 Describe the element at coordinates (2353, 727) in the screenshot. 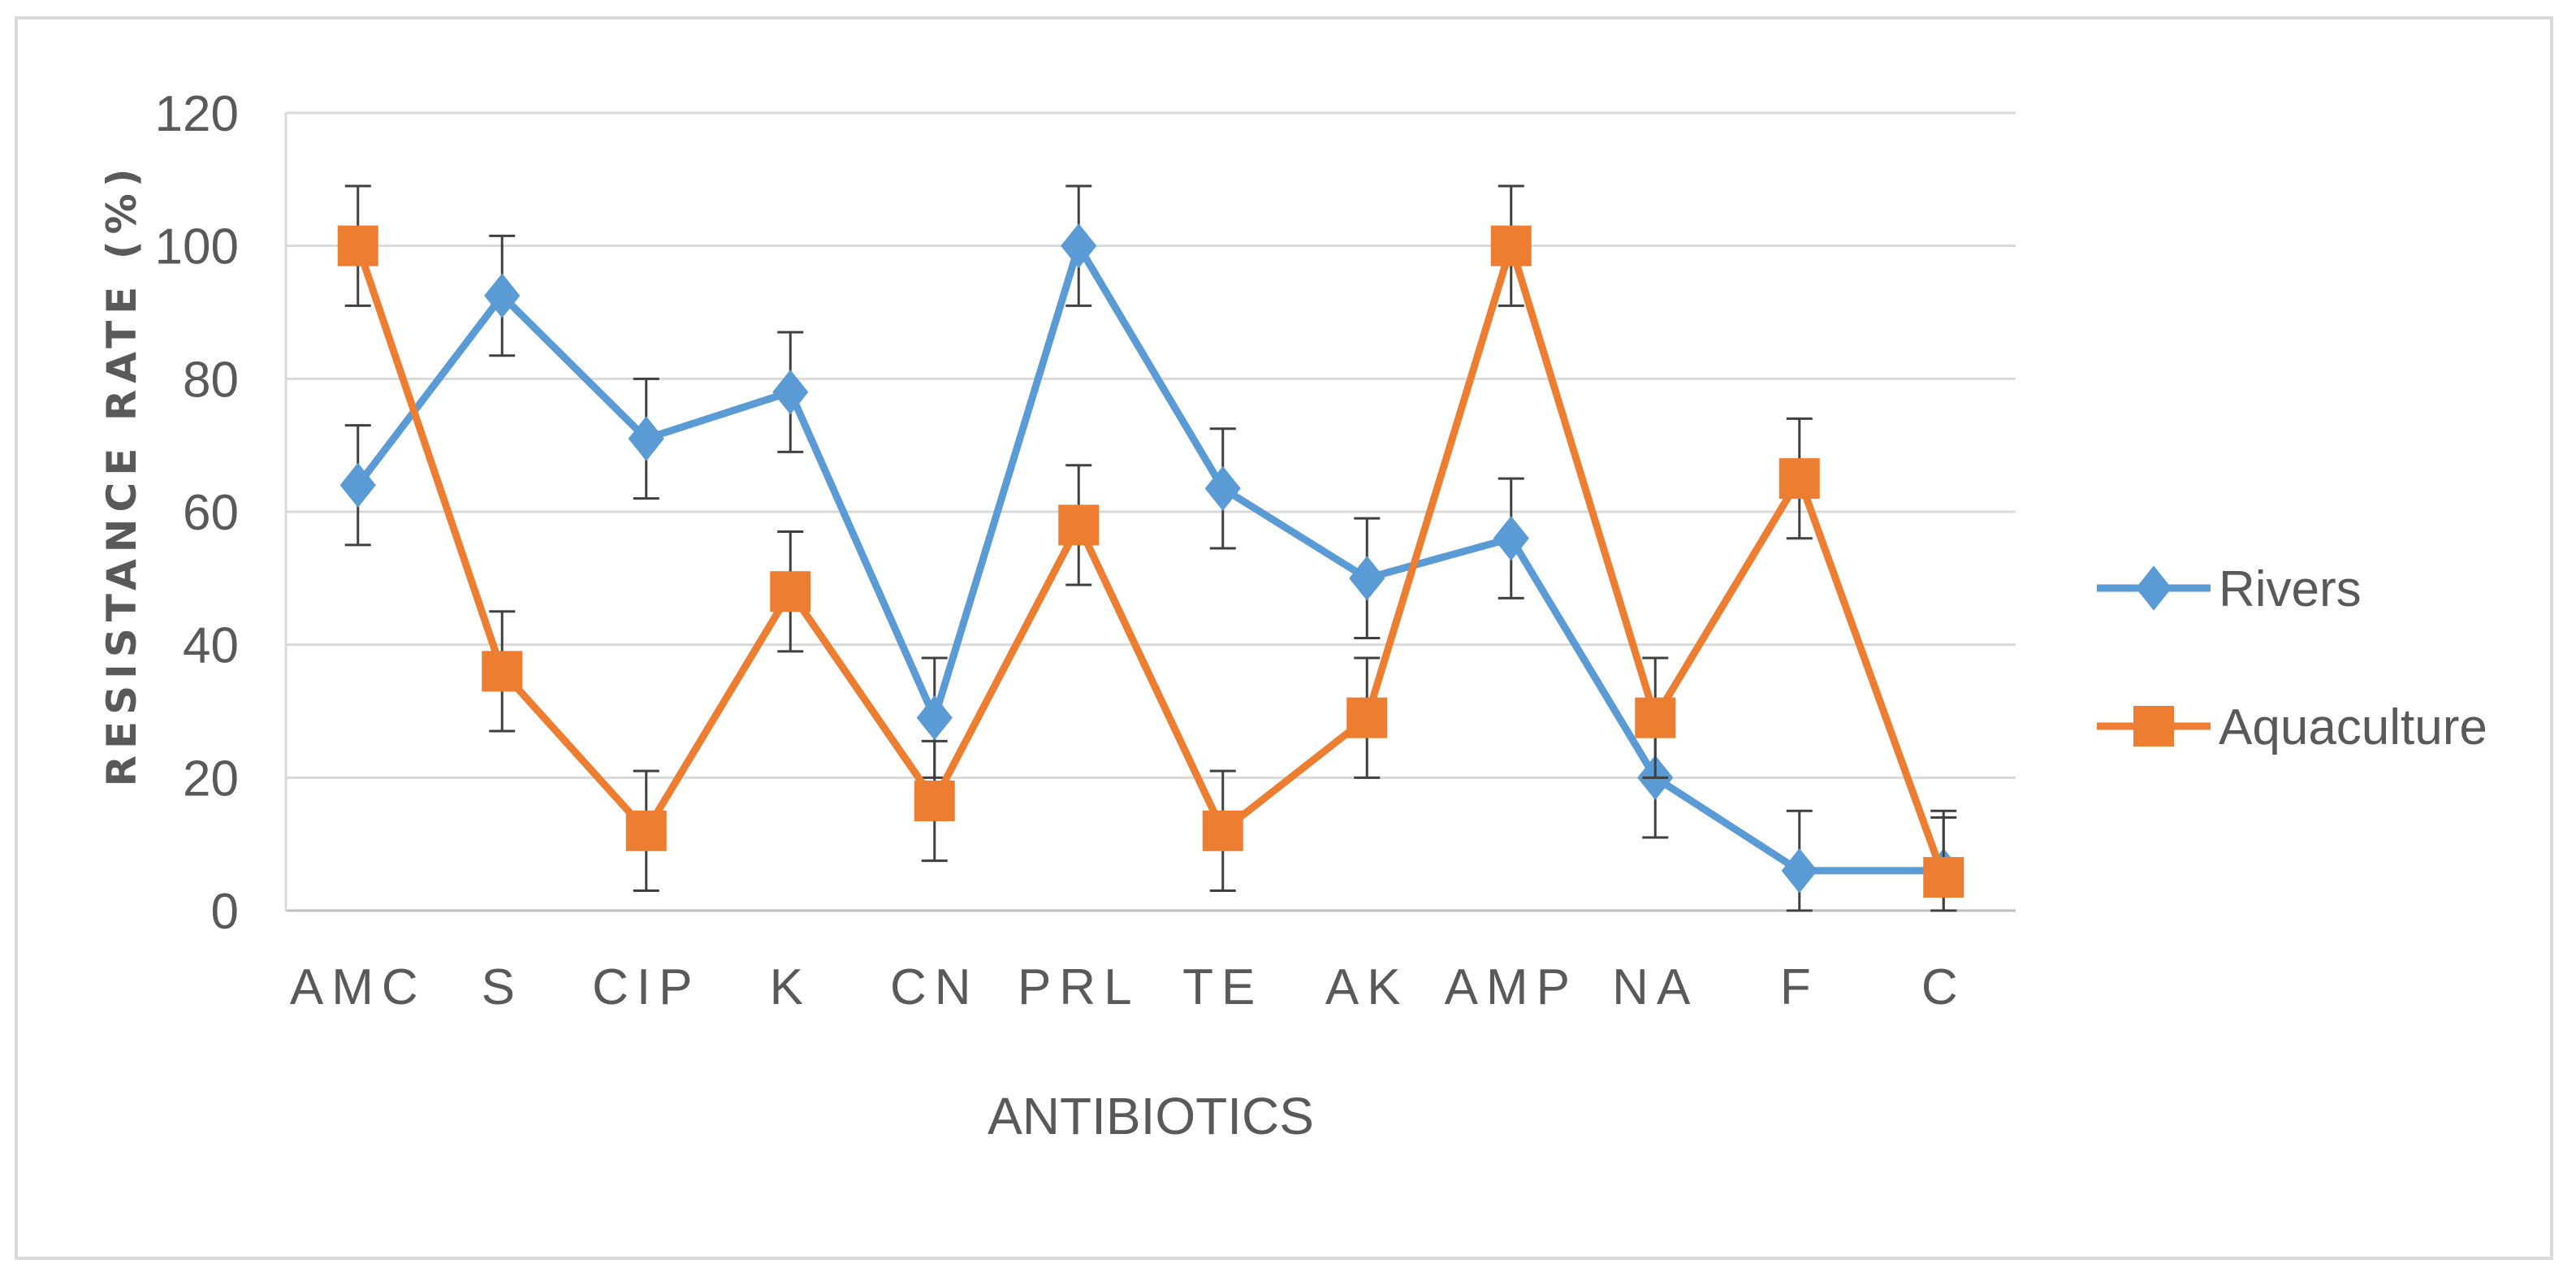

I see `legend-label: Aquaculture` at that location.